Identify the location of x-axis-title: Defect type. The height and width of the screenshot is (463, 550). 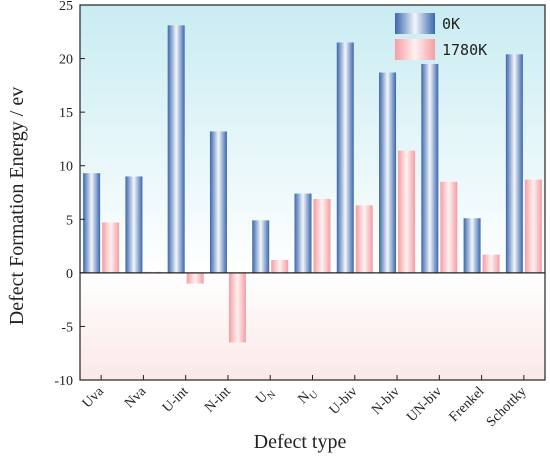
(300, 442).